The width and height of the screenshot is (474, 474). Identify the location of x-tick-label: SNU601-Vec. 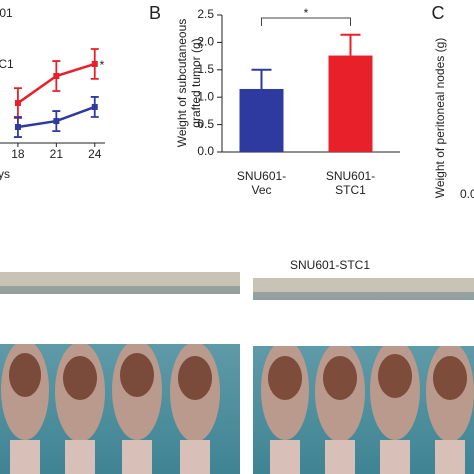
(261, 183).